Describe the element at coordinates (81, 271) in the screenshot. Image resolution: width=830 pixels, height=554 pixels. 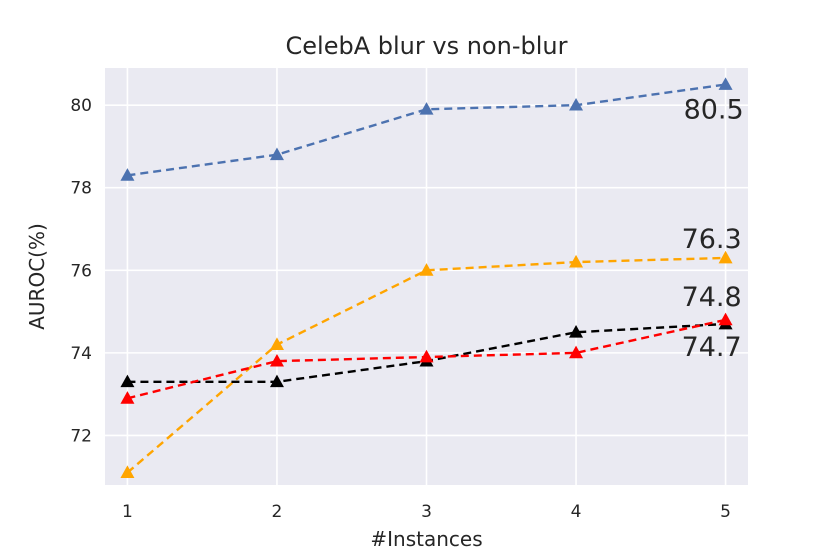
I see `y-tick-label: 76` at that location.